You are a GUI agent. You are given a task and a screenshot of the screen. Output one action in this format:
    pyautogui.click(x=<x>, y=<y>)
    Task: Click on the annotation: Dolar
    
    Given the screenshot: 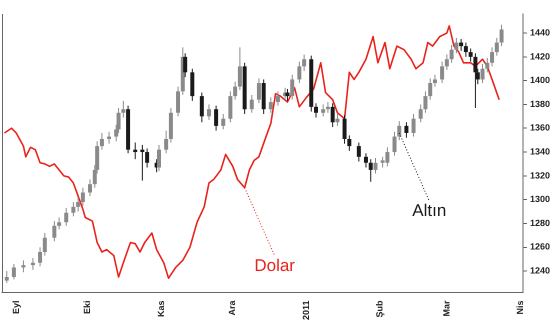 What is the action you would take?
    pyautogui.click(x=275, y=265)
    